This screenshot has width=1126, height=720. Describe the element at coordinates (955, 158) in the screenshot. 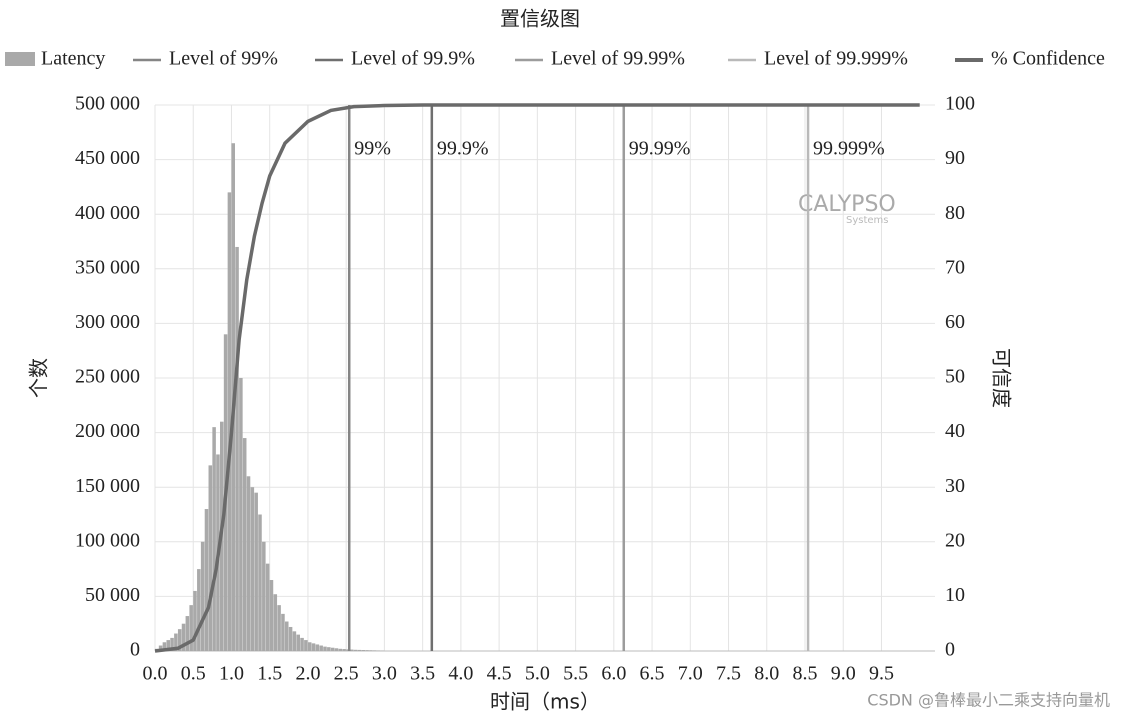

I see `y2-tick-label: 90` at that location.